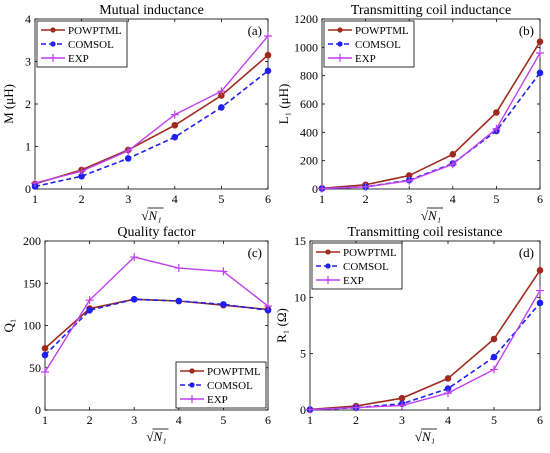  I want to click on y-tick-label: 400, so click(309, 132).